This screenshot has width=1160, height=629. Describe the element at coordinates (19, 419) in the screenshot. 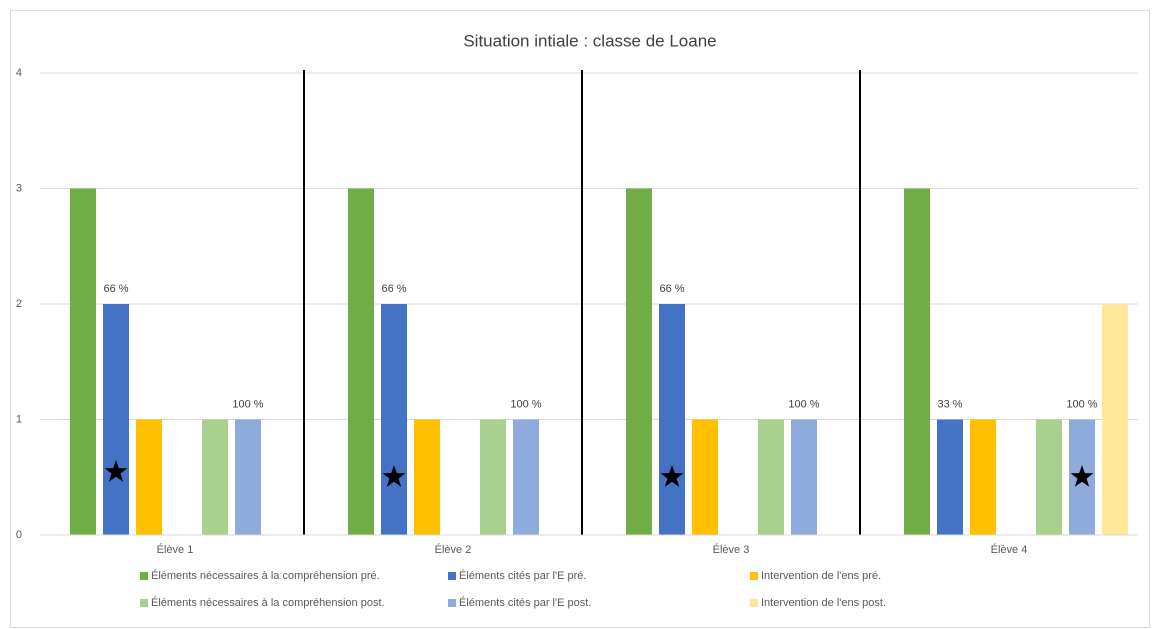

I see `y-tick-label: 1` at that location.